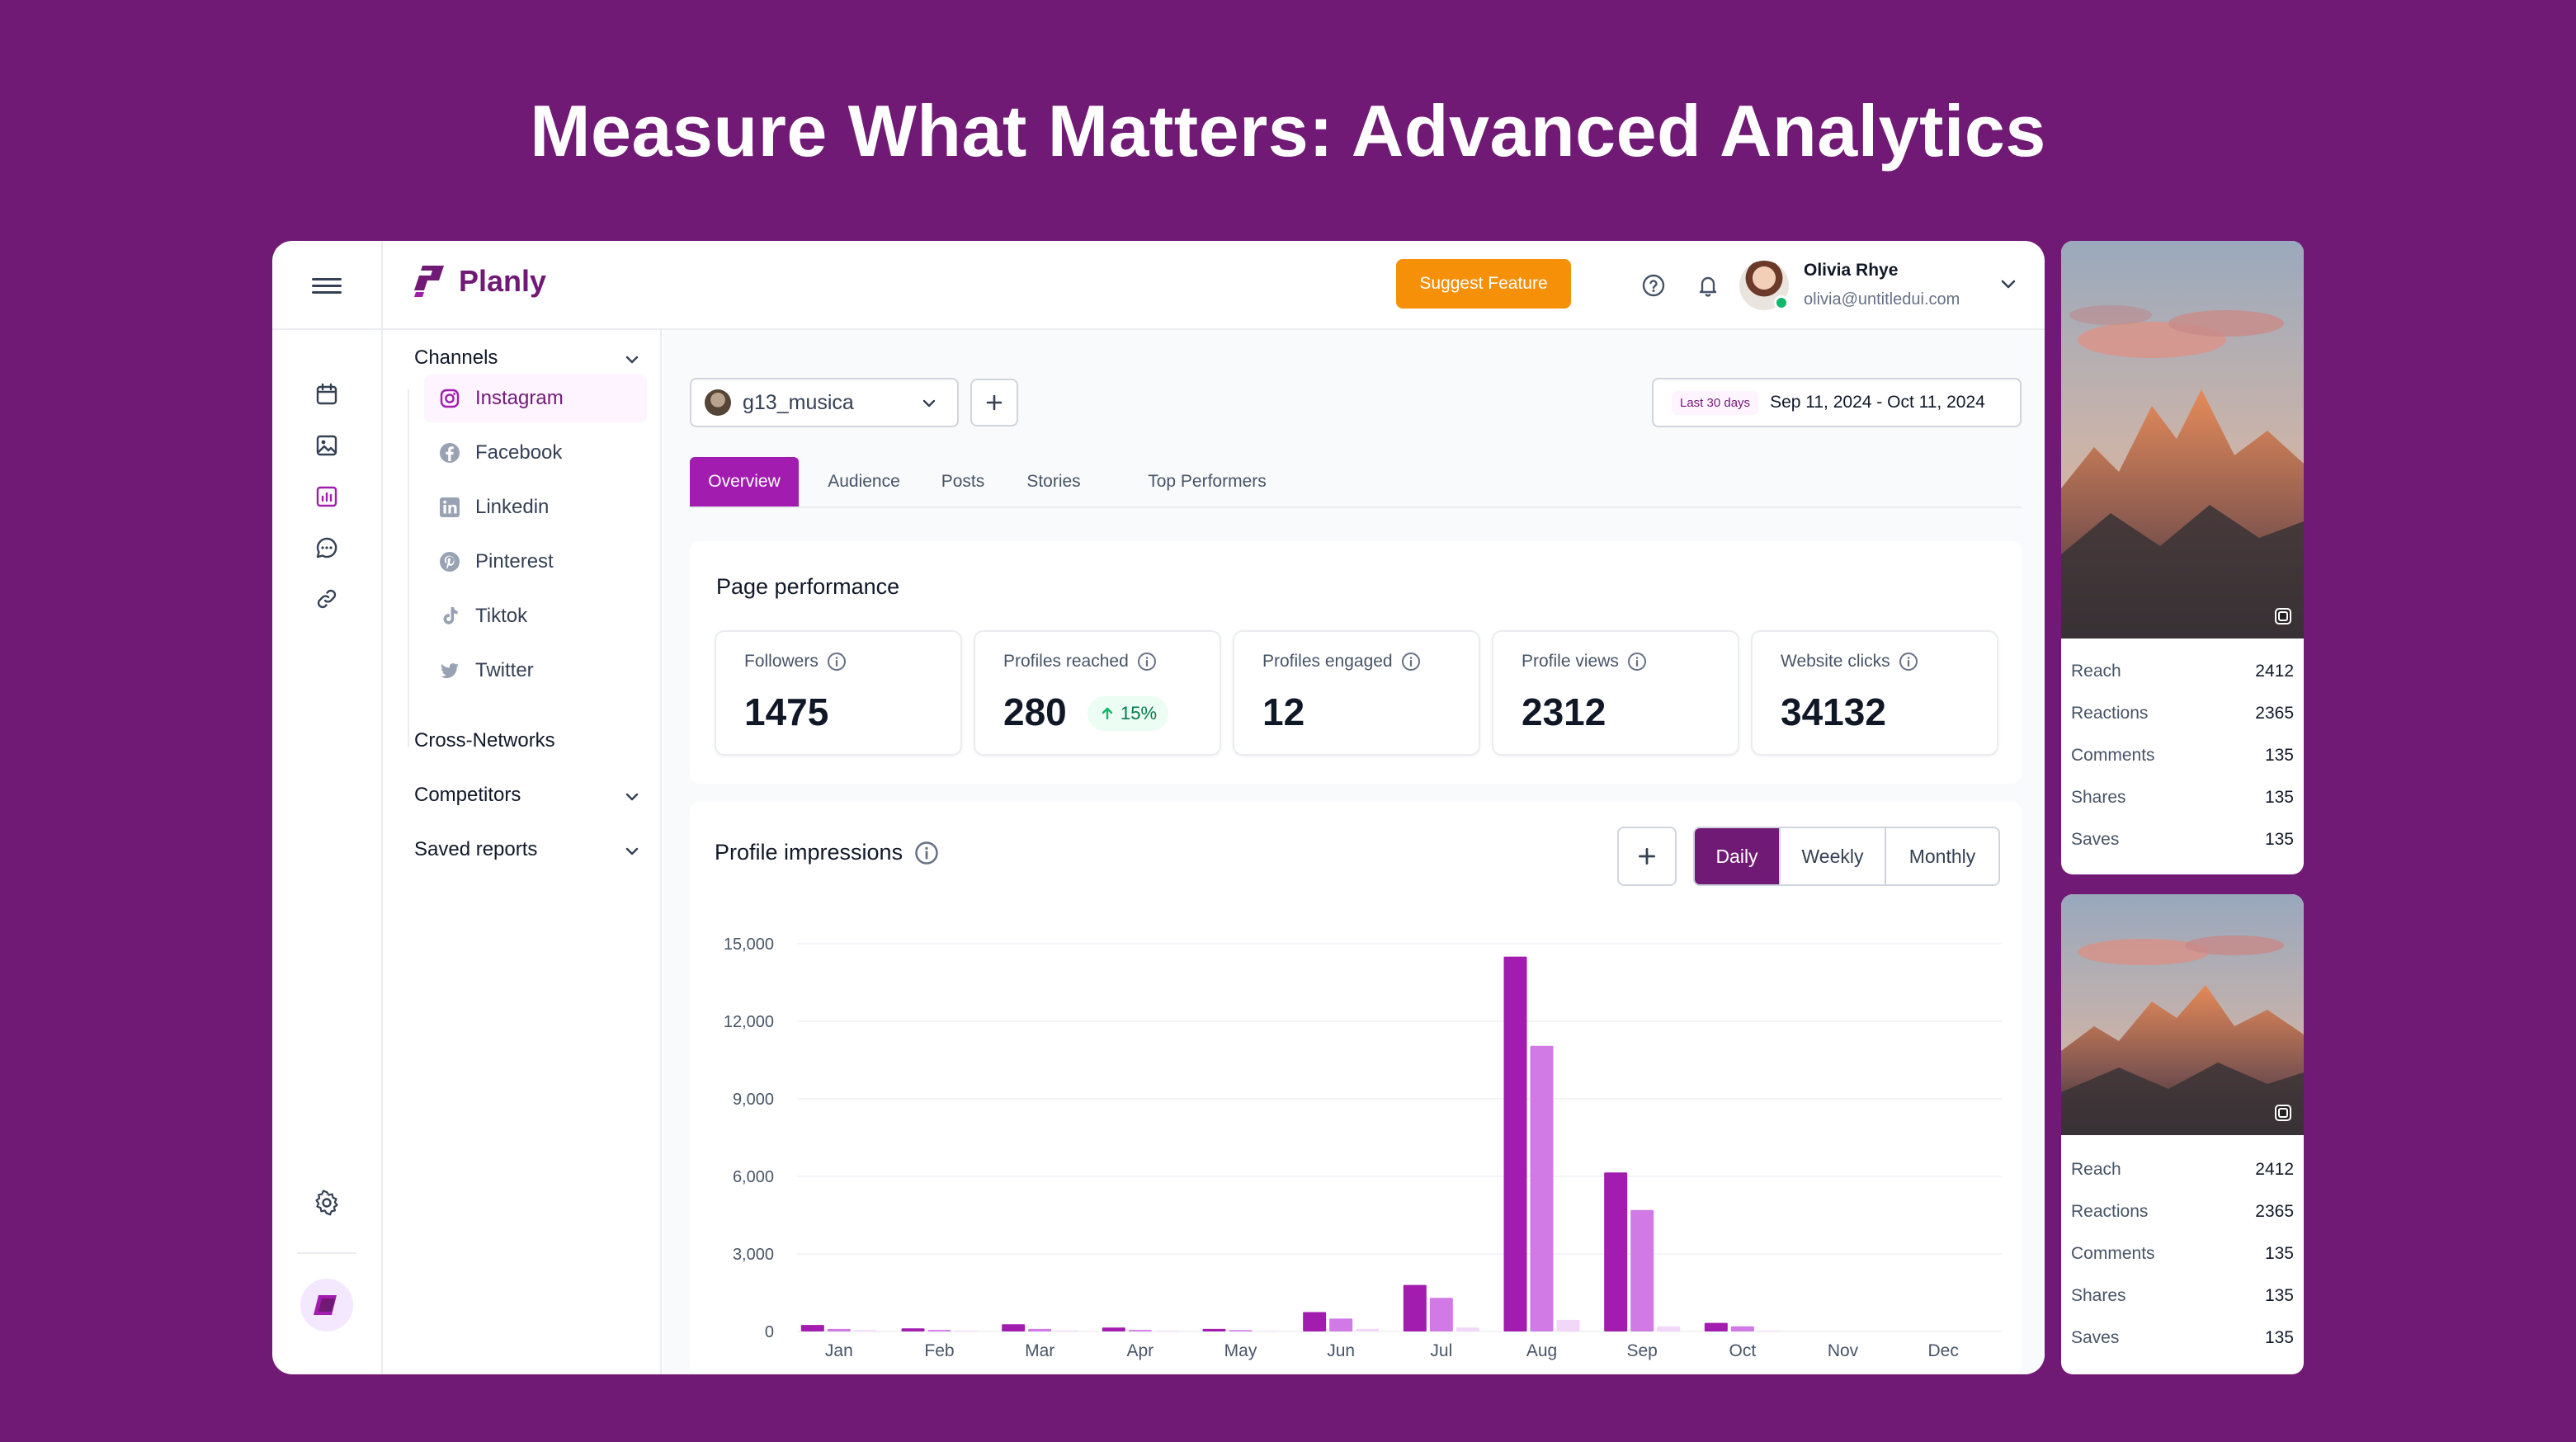 The width and height of the screenshot is (2576, 1442). What do you see at coordinates (963, 481) in the screenshot?
I see `tab-posts: Posts` at bounding box center [963, 481].